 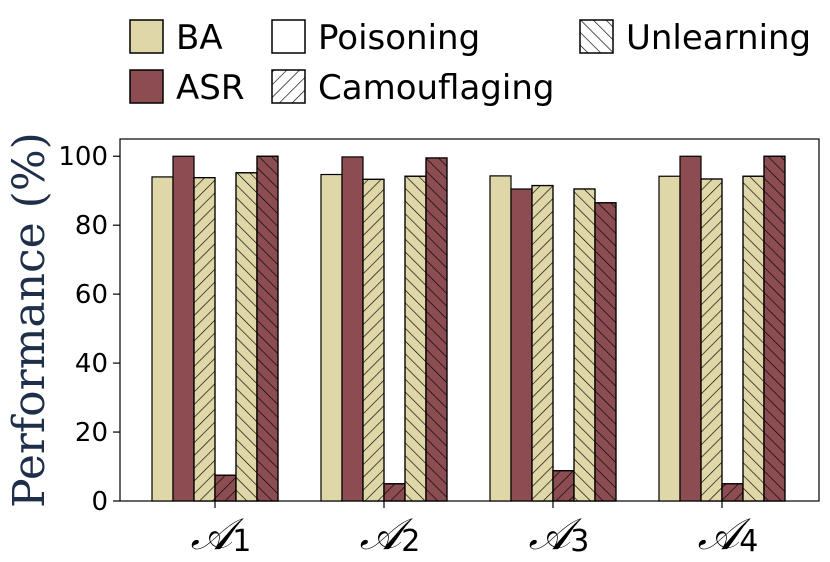 I want to click on y-axis-label: Performance (%), so click(x=29, y=320).